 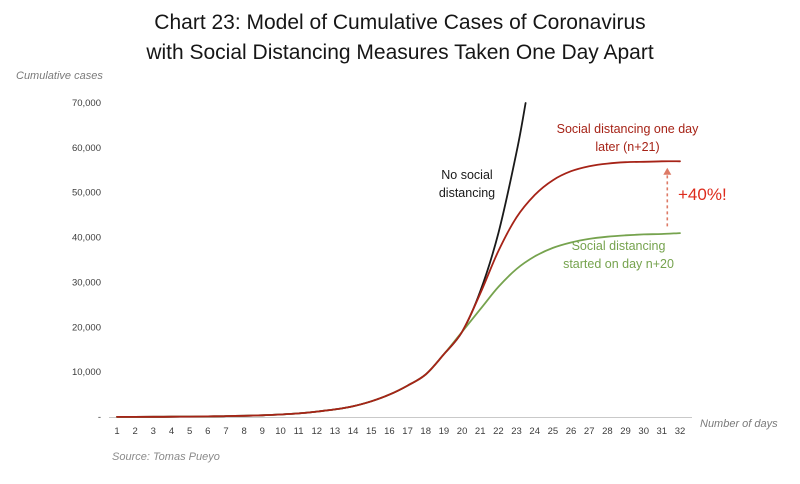 I want to click on y-tick-label: 30,000, so click(x=86, y=282).